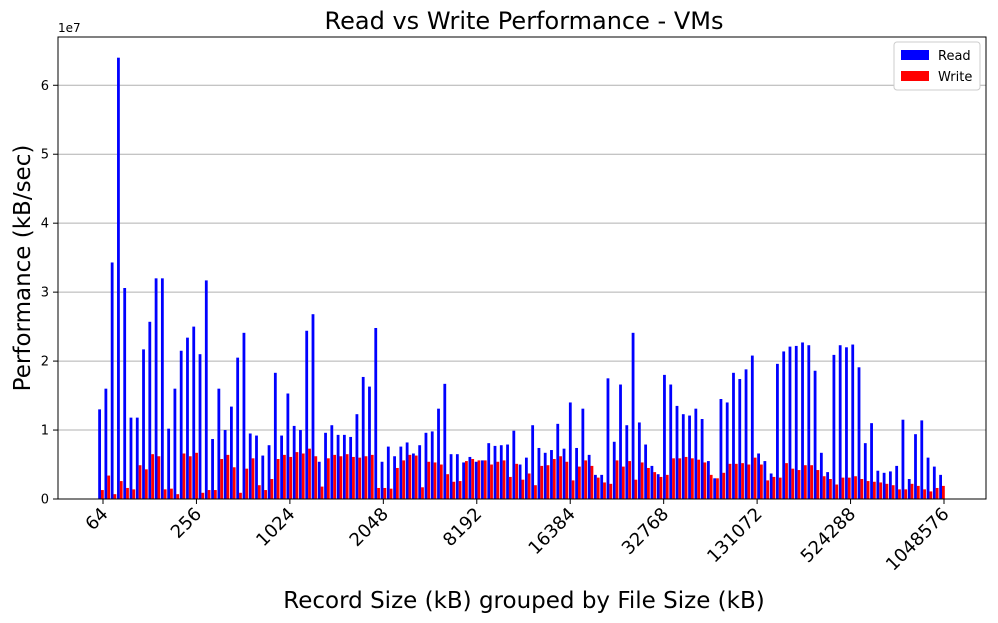 Image resolution: width=998 pixels, height=623 pixels. What do you see at coordinates (45, 86) in the screenshot?
I see `y-tick-label: 6` at bounding box center [45, 86].